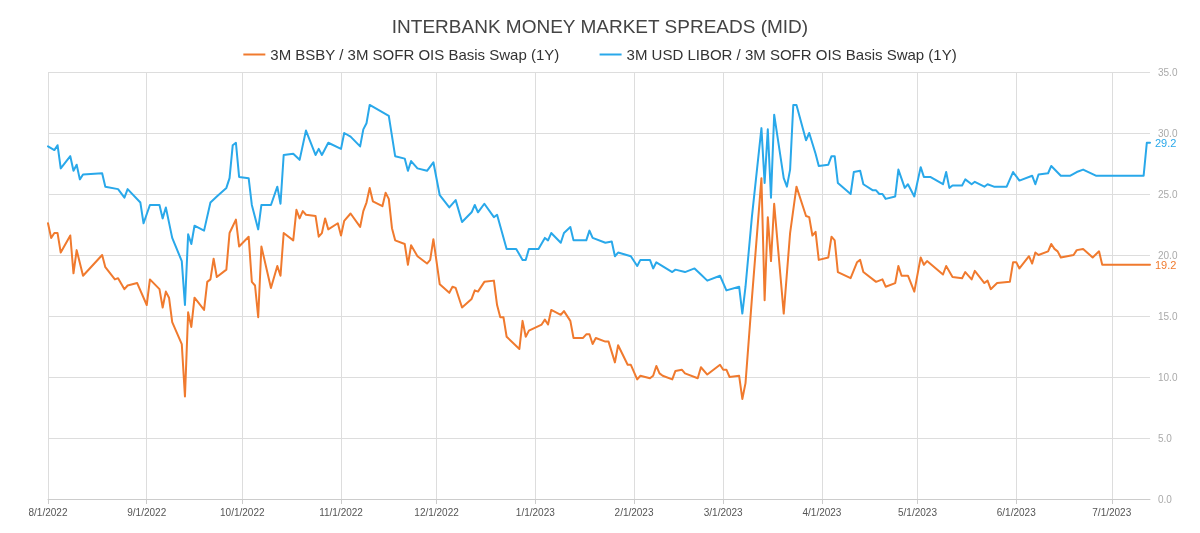 The height and width of the screenshot is (533, 1200). Describe the element at coordinates (341, 512) in the screenshot. I see `x-tick-label: 11/1/2022` at that location.